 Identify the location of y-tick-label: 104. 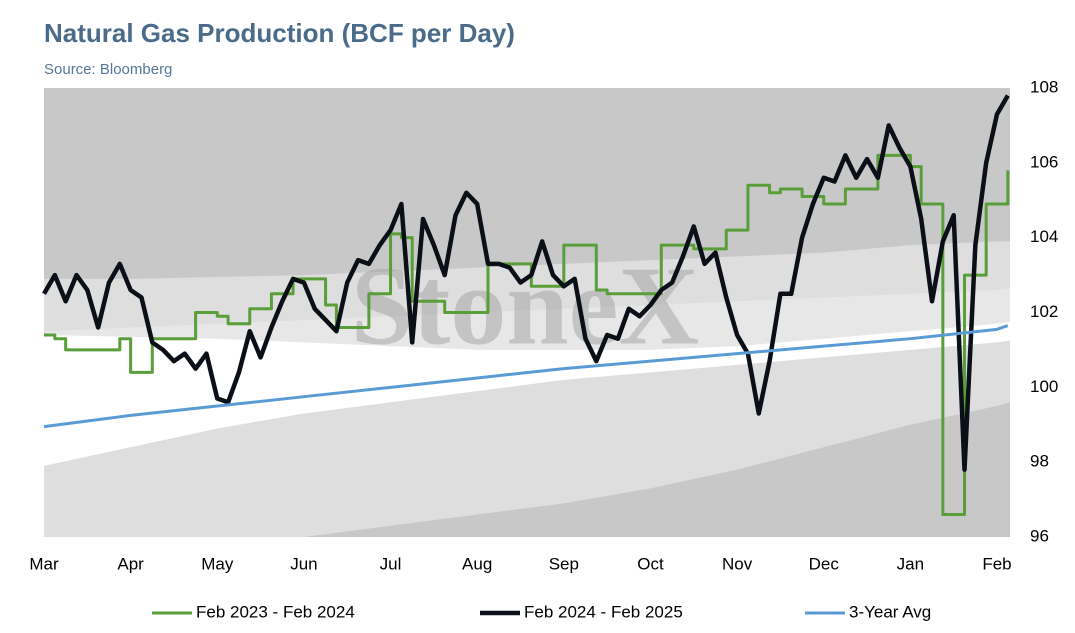
(1044, 236).